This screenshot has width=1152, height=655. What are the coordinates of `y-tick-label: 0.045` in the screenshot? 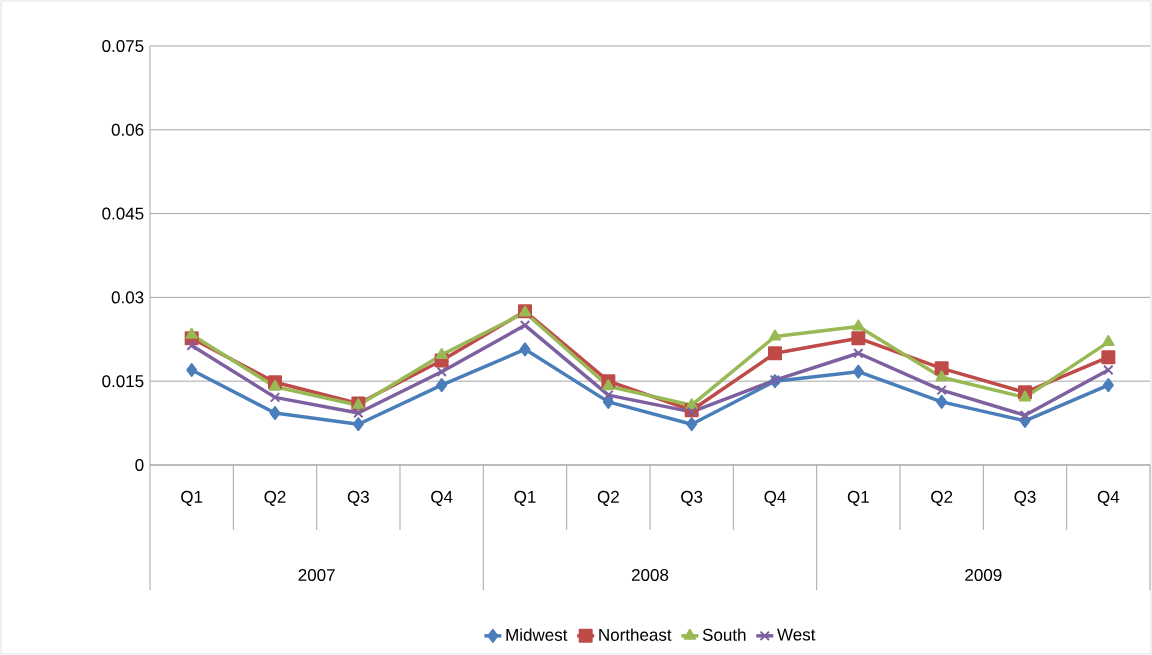 It's located at (123, 213).